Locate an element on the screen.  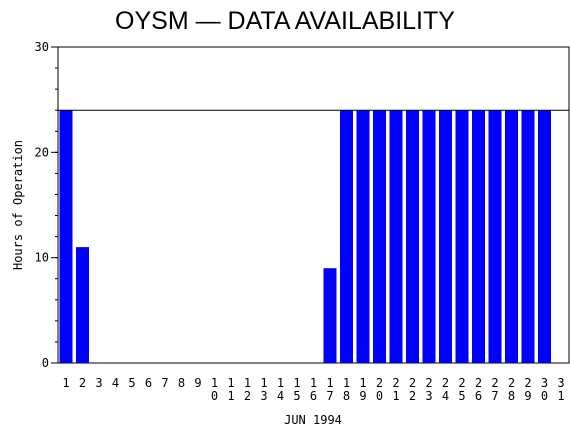
x-tick-label: 2 is located at coordinates (82, 383).